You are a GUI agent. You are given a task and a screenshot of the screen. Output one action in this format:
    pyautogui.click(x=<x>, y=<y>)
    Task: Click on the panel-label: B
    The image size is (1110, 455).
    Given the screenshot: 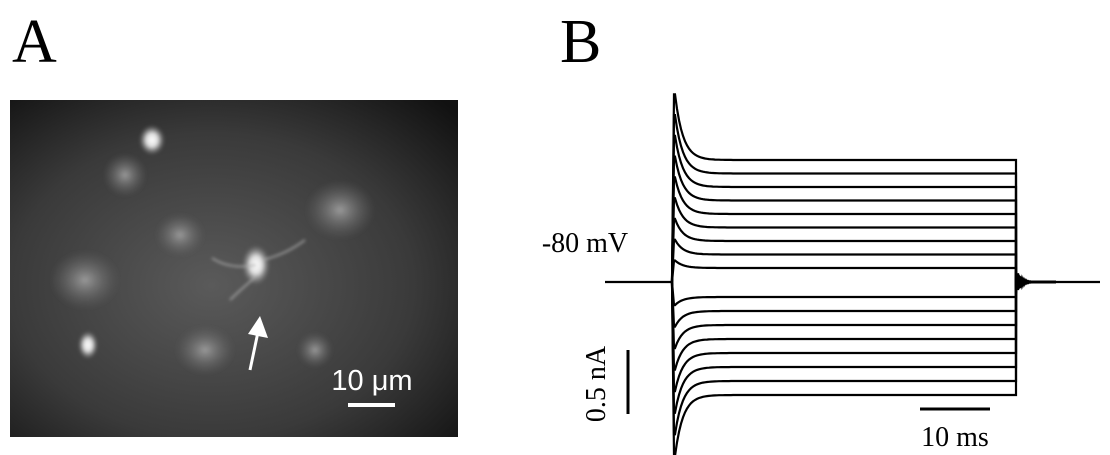 What is the action you would take?
    pyautogui.click(x=580, y=42)
    